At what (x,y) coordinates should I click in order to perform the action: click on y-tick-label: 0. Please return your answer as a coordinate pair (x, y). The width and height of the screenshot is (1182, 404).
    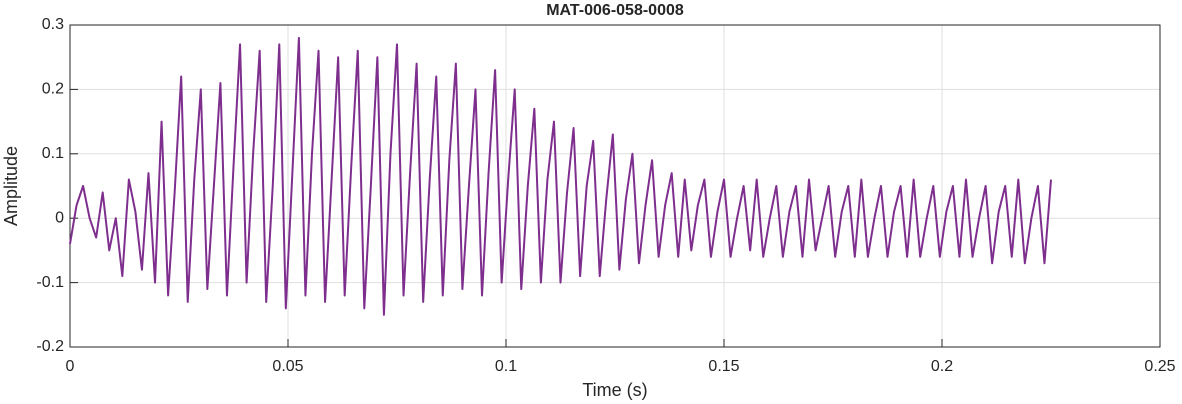
    Looking at the image, I should click on (59, 217).